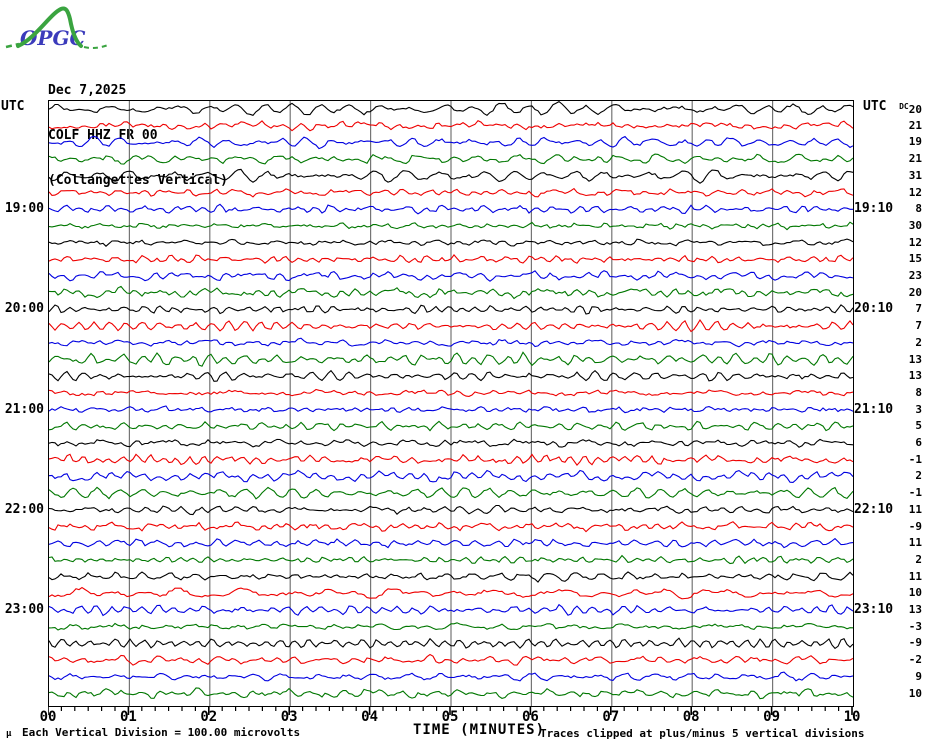 The width and height of the screenshot is (930, 744). Describe the element at coordinates (24, 209) in the screenshot. I see `hour-label-left: 19:00` at that location.